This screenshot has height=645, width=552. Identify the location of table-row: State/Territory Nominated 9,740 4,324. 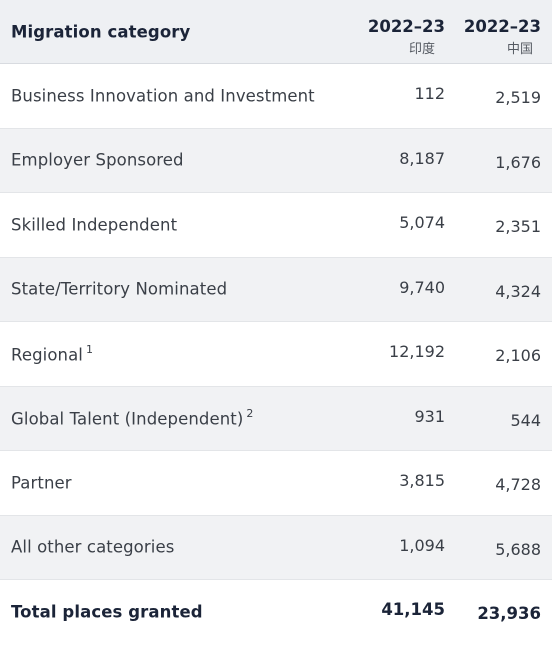
(276, 289).